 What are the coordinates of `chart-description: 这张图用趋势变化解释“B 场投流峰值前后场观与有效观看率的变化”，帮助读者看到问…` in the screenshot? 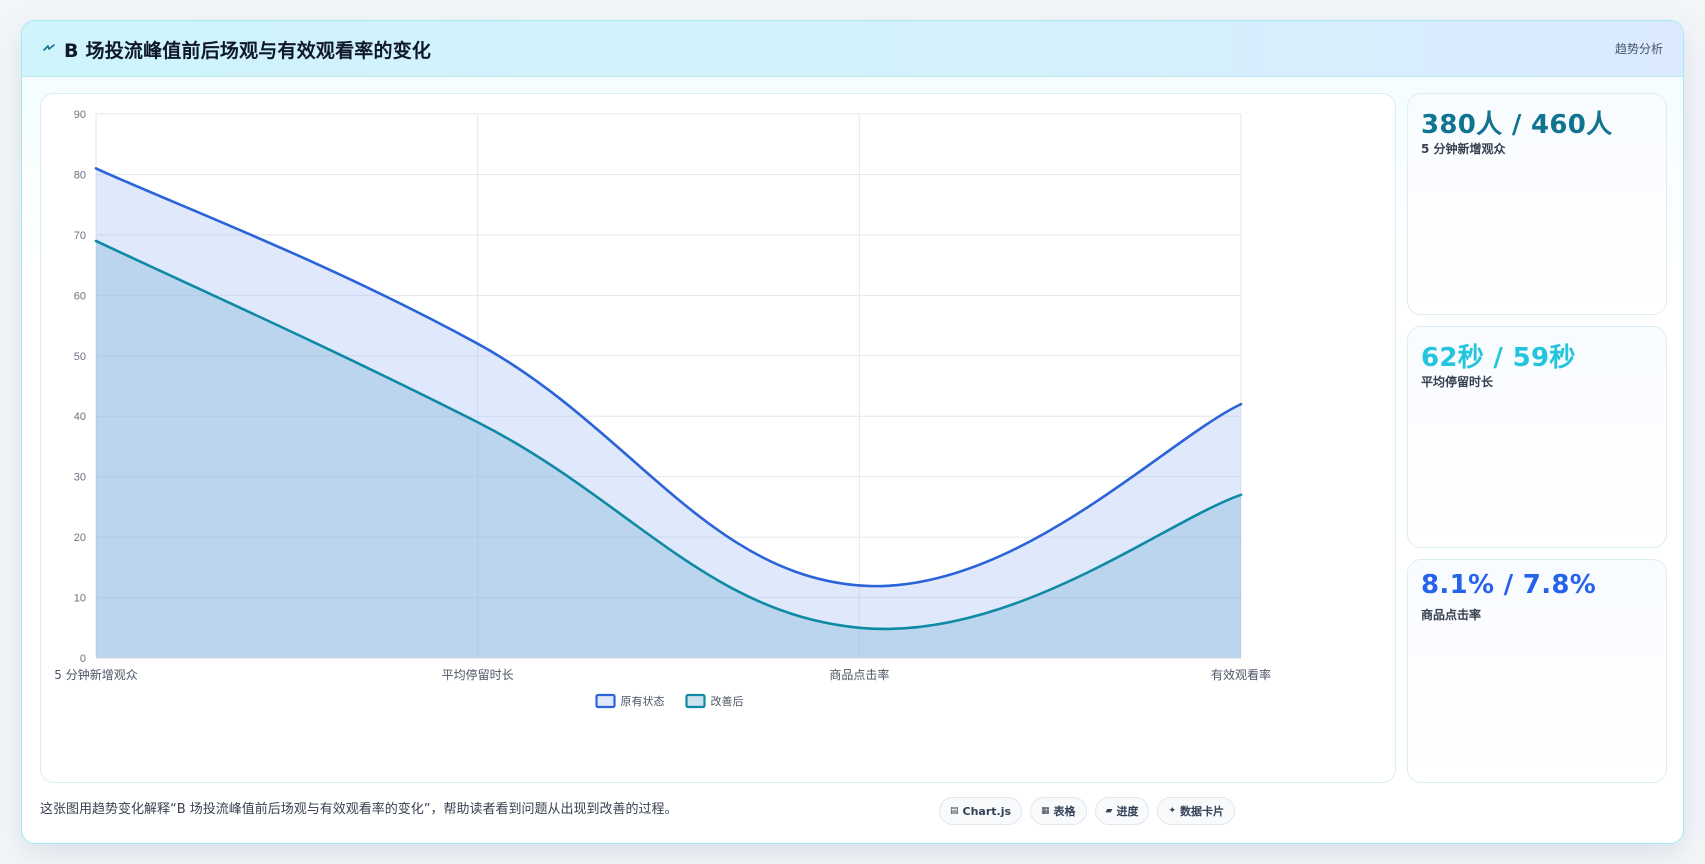 It's located at (359, 809).